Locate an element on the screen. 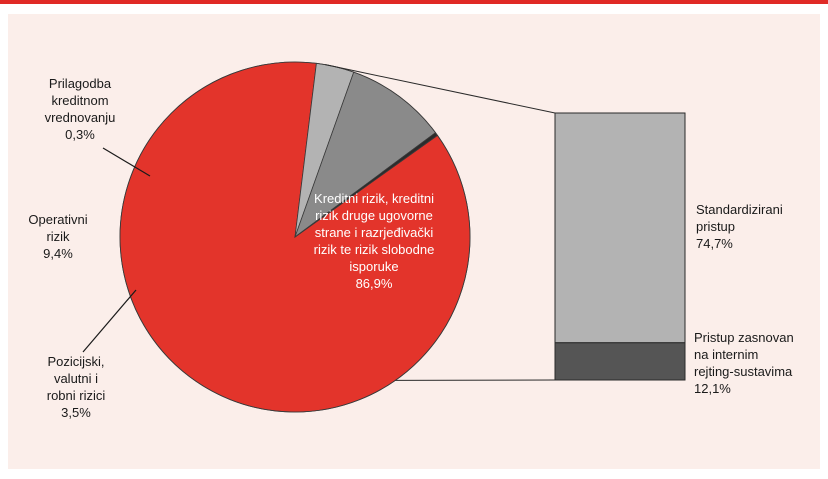  label-irb-line: Pristup zasnovan is located at coordinates (744, 337).